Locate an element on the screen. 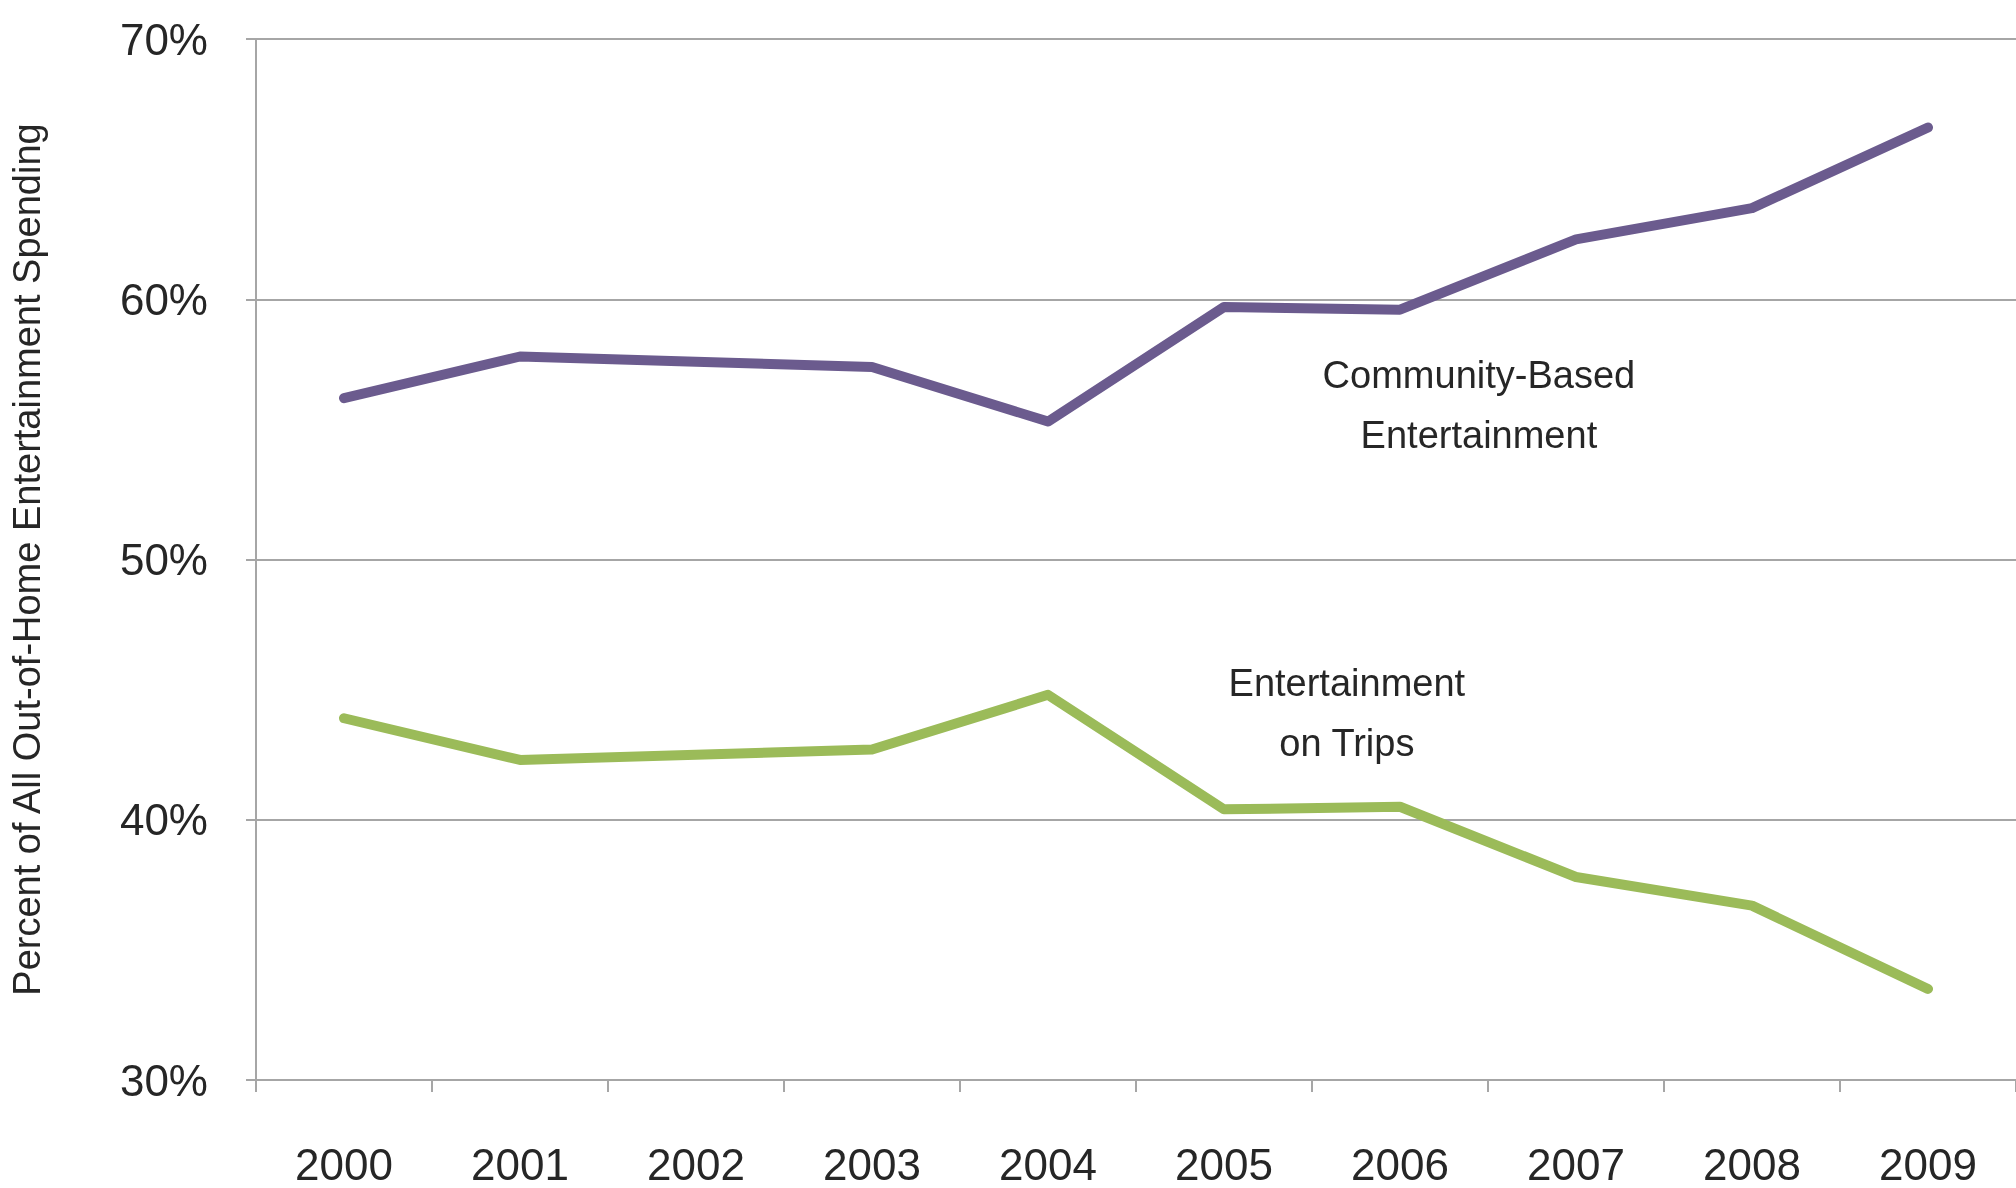 The height and width of the screenshot is (1188, 2016). x-tick-label: 2005 is located at coordinates (1224, 1163).